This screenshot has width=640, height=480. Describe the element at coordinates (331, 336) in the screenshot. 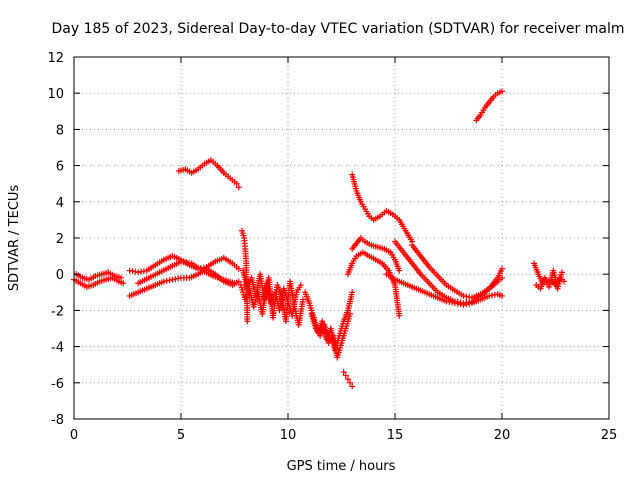

I see `series-seg-e2` at that location.